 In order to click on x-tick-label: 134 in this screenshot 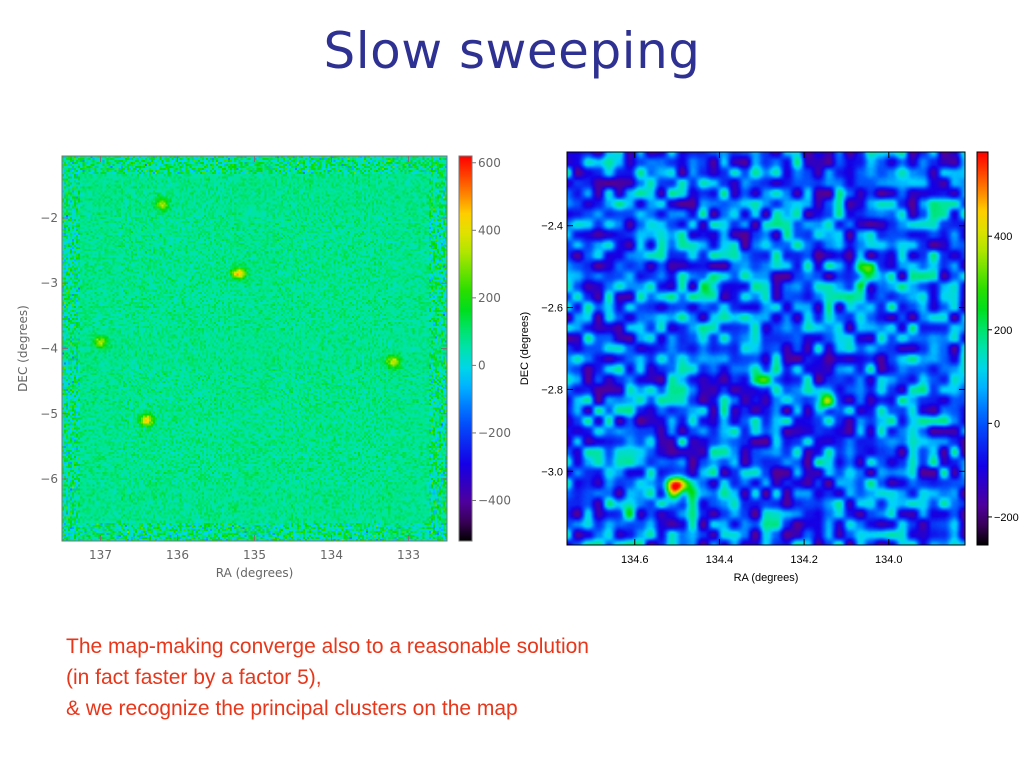, I will do `click(331, 555)`.